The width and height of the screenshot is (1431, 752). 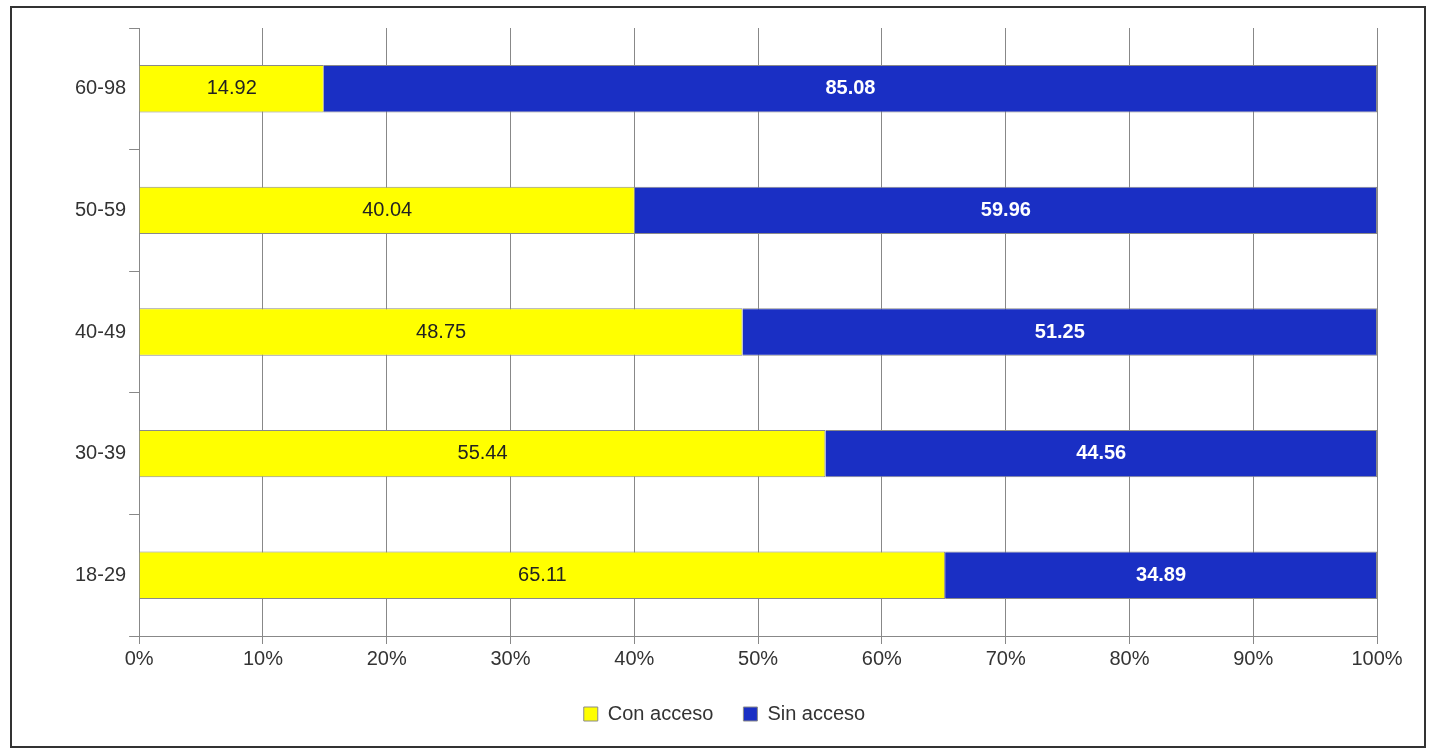 I want to click on data-label: 85.08, so click(x=850, y=87).